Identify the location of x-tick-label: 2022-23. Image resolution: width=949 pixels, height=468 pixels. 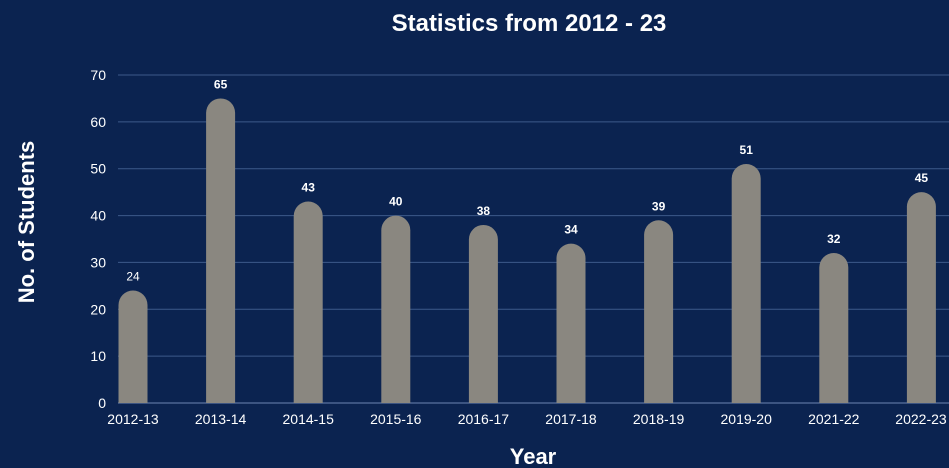
(921, 419).